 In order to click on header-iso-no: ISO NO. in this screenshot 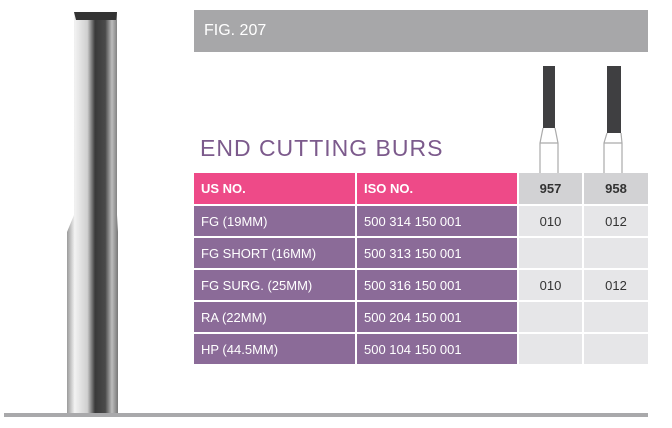, I will do `click(437, 189)`.